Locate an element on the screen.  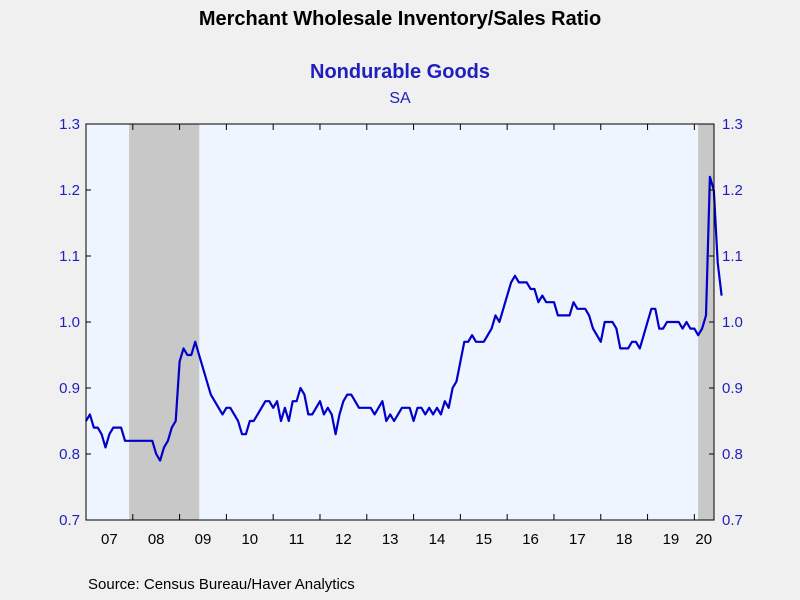
x-tick-label: 13 is located at coordinates (390, 539).